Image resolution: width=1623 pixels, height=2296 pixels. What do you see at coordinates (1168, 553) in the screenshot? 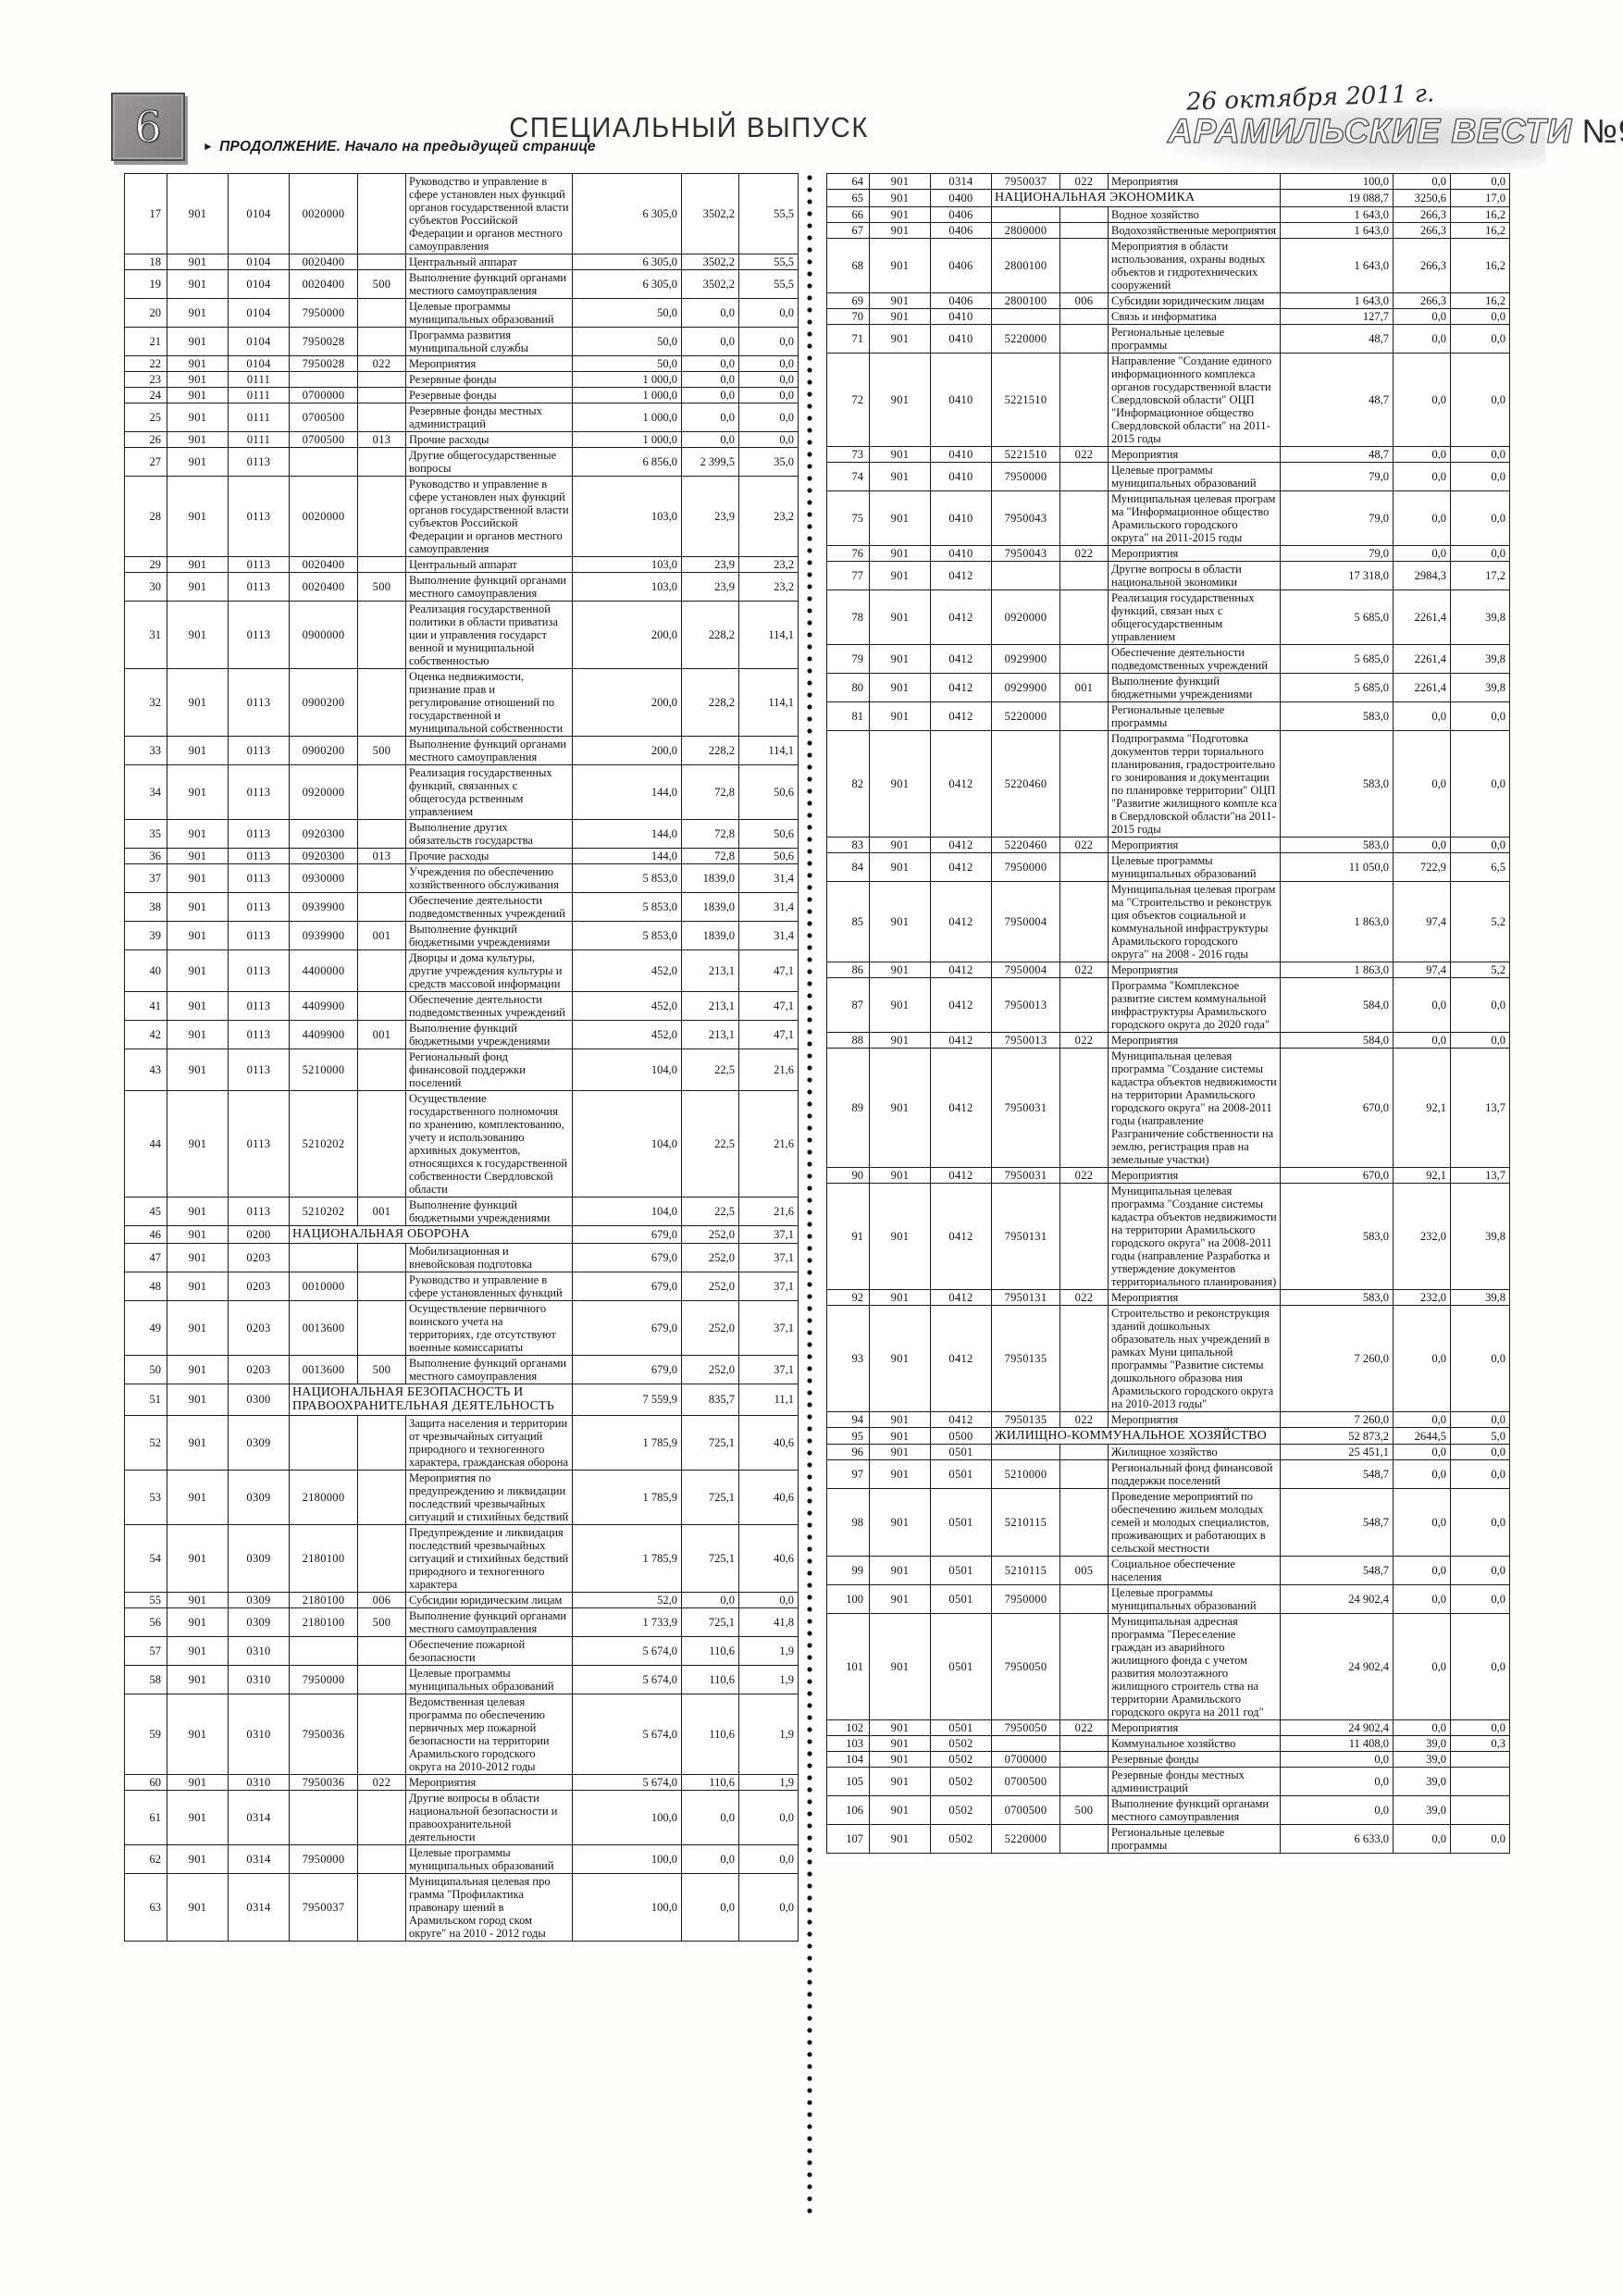
I see `budget-row: 76 901 0410 7950043 022 Мероприятия 79,0 0,0 0,0` at bounding box center [1168, 553].